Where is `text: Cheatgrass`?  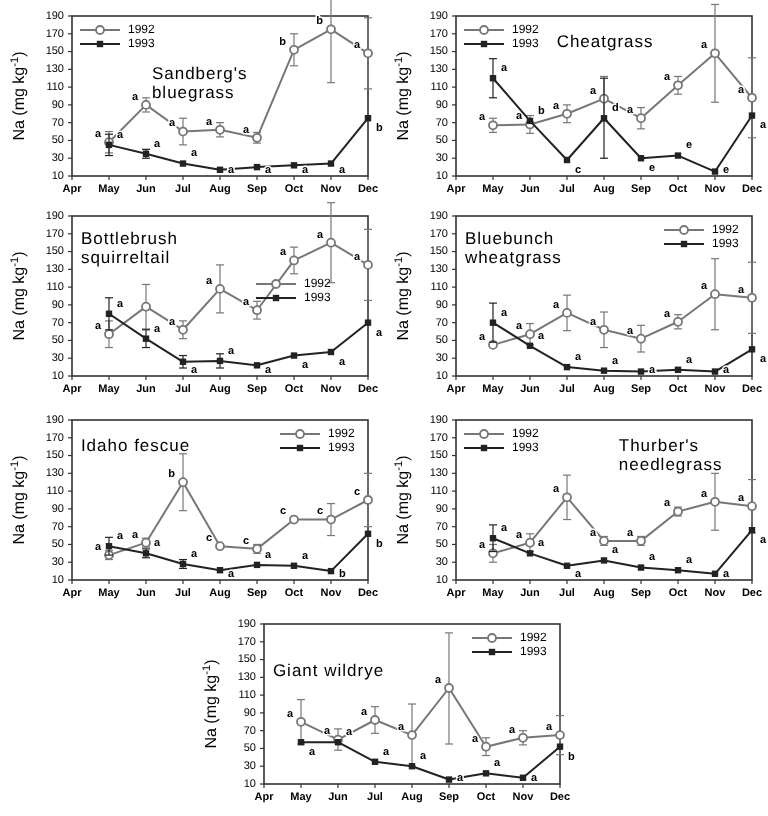
text: Cheatgrass is located at coordinates (605, 42).